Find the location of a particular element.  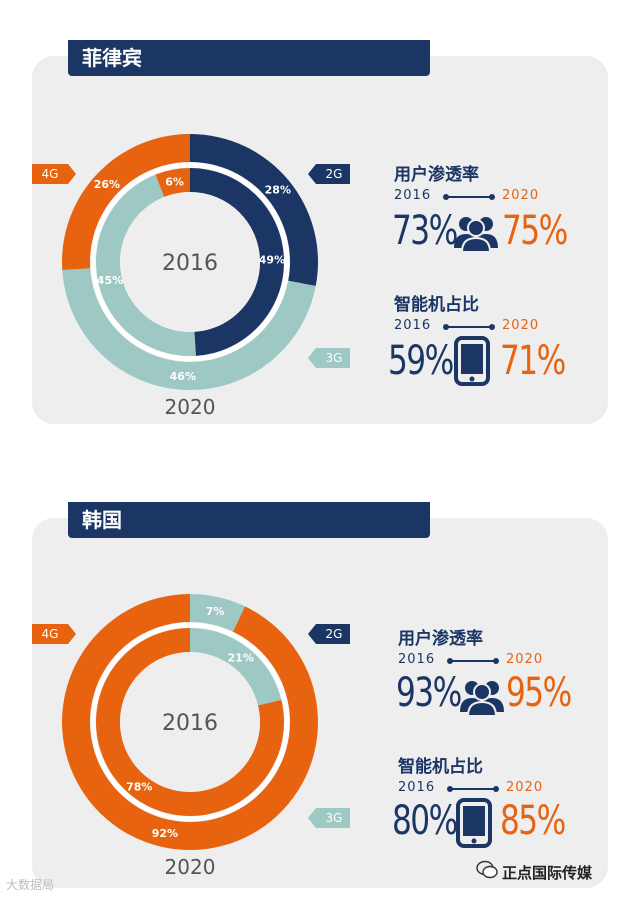

value-from: 73% is located at coordinates (425, 231).